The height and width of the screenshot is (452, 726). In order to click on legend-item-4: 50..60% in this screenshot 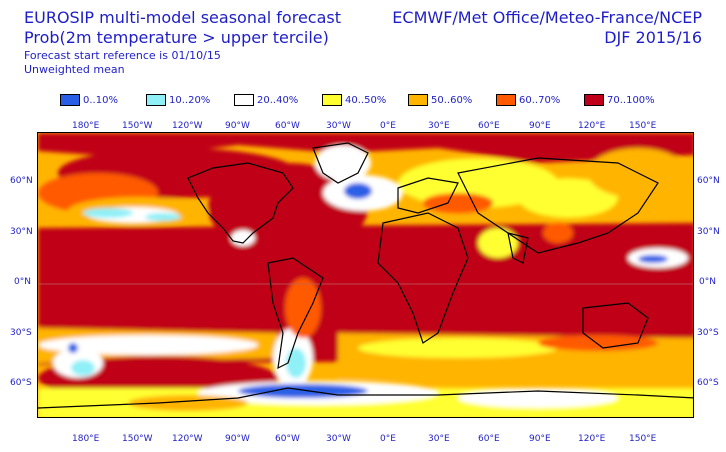, I will do `click(440, 100)`.